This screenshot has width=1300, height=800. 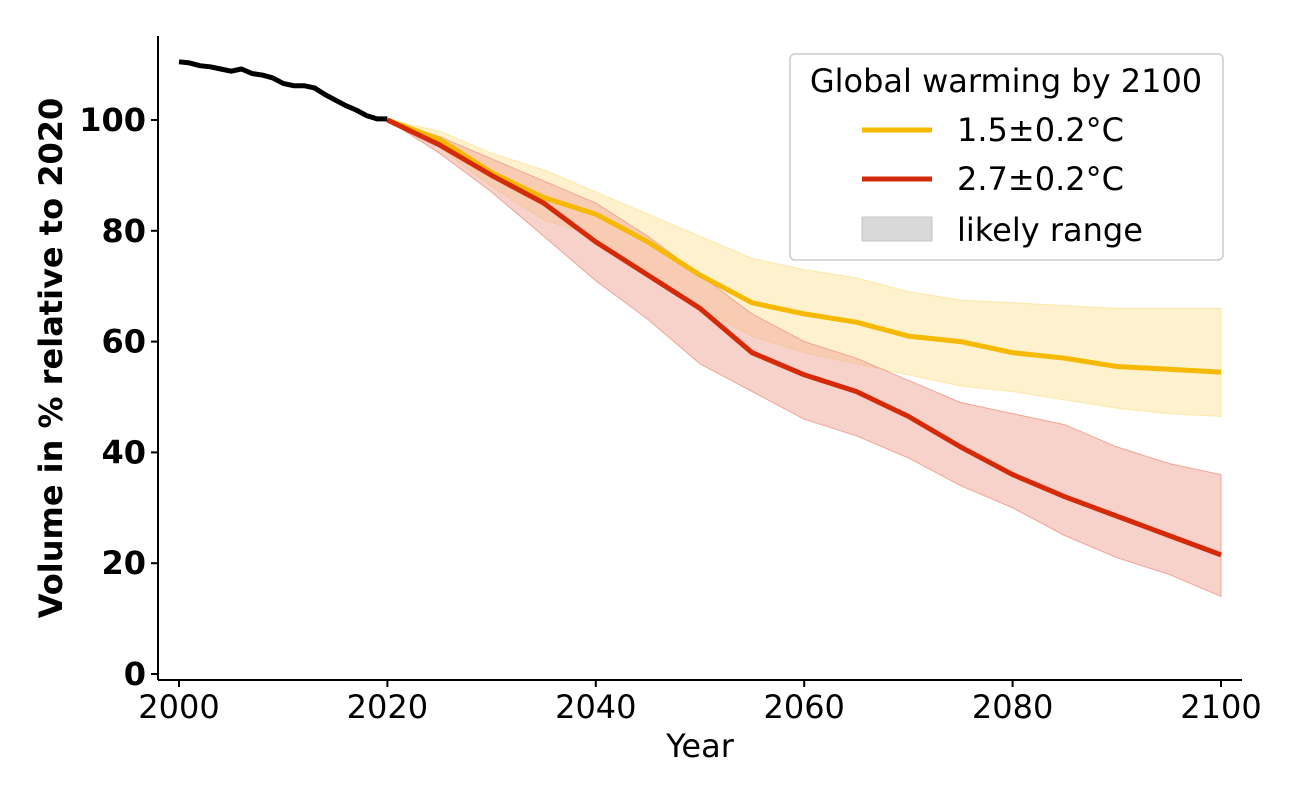 What do you see at coordinates (803, 707) in the screenshot?
I see `x-tick-label: 2060` at bounding box center [803, 707].